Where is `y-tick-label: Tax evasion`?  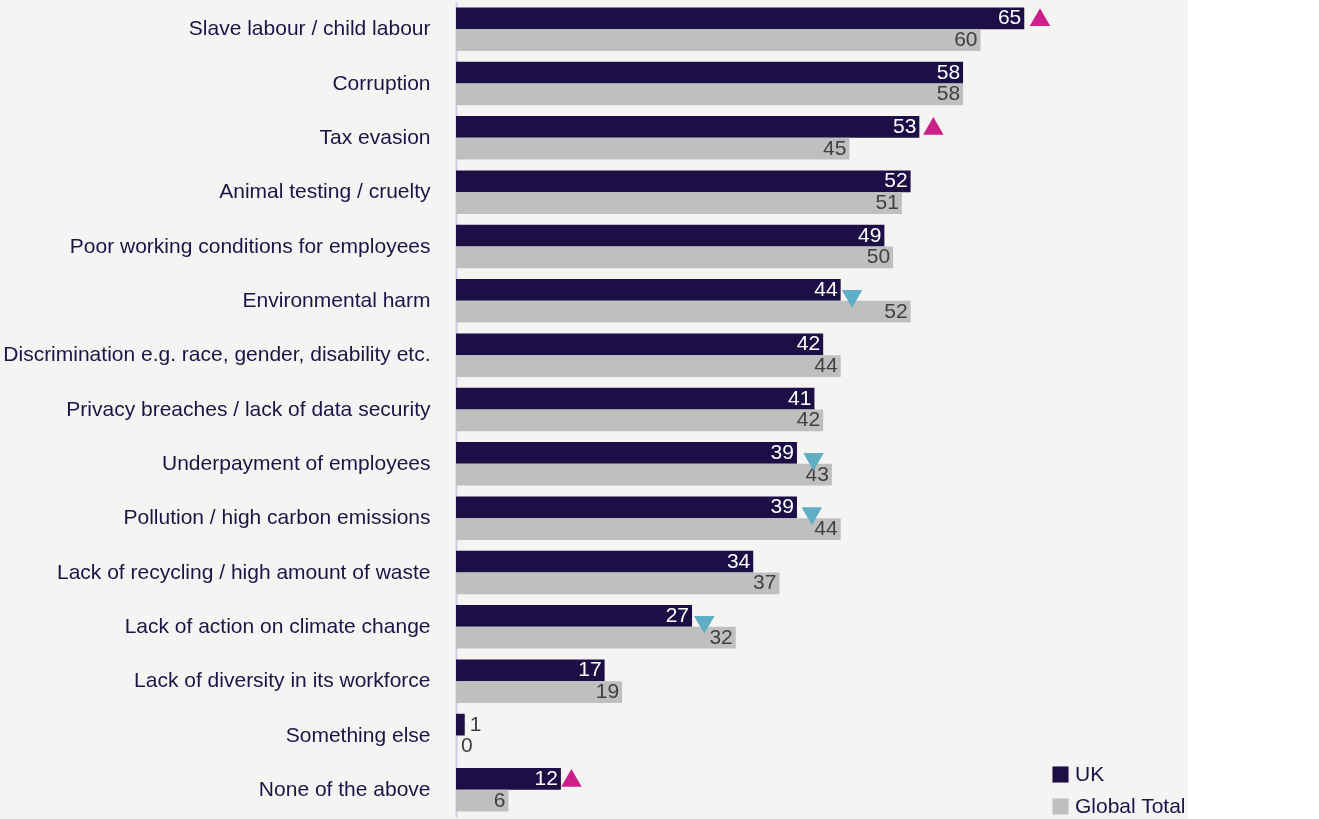 y-tick-label: Tax evasion is located at coordinates (375, 136).